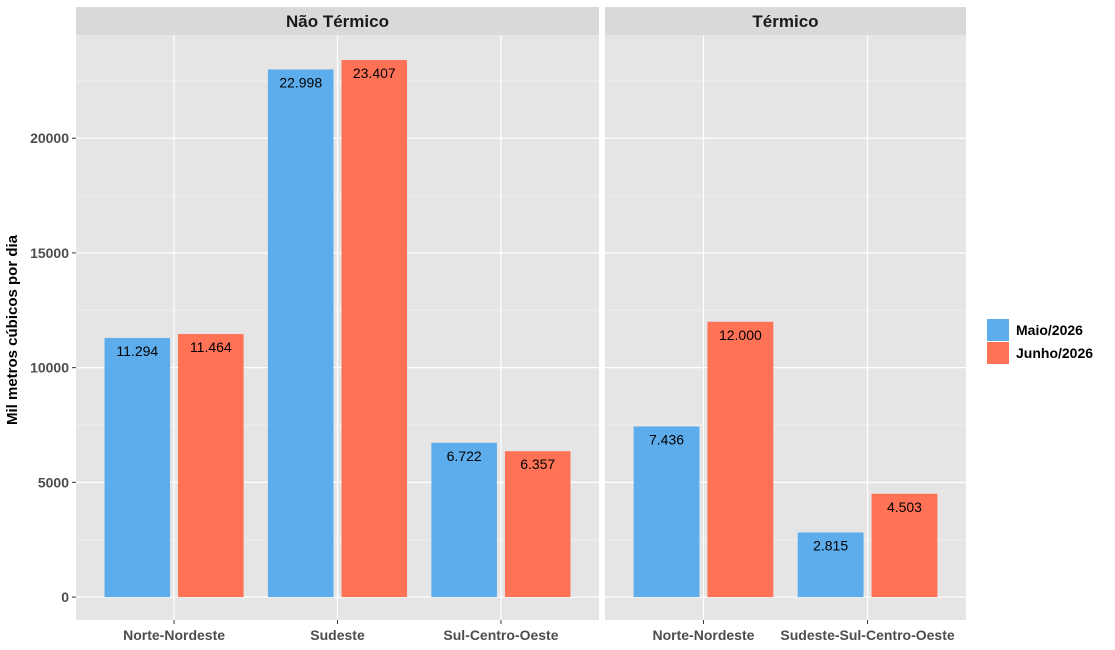 The height and width of the screenshot is (650, 1115). I want to click on bar-label: 7.436, so click(666, 439).